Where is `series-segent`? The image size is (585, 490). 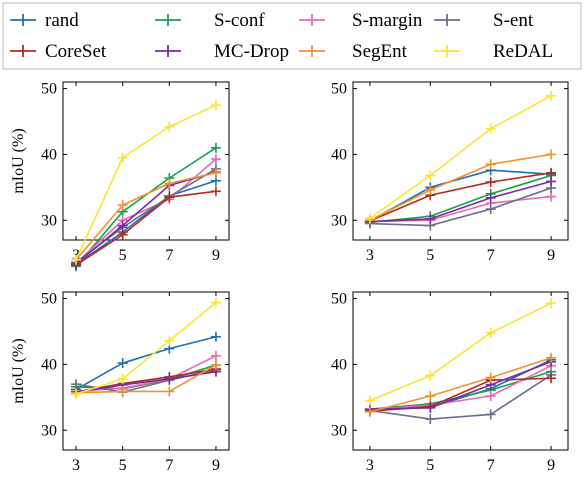
series-segent is located at coordinates (460, 384).